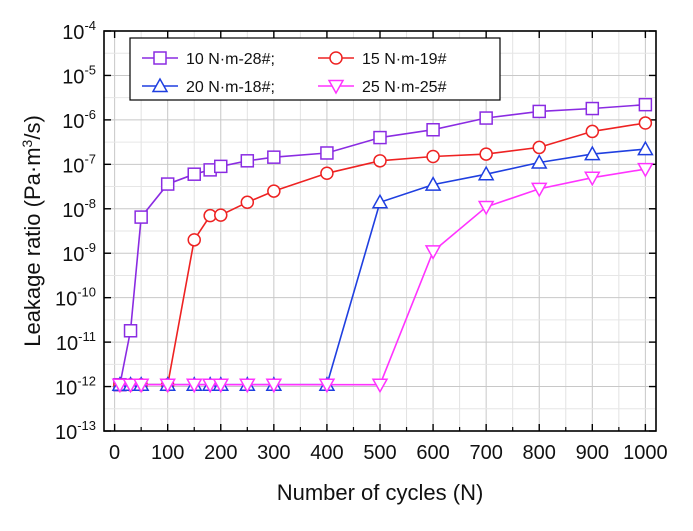  I want to click on x-tick-label: 700, so click(485, 453).